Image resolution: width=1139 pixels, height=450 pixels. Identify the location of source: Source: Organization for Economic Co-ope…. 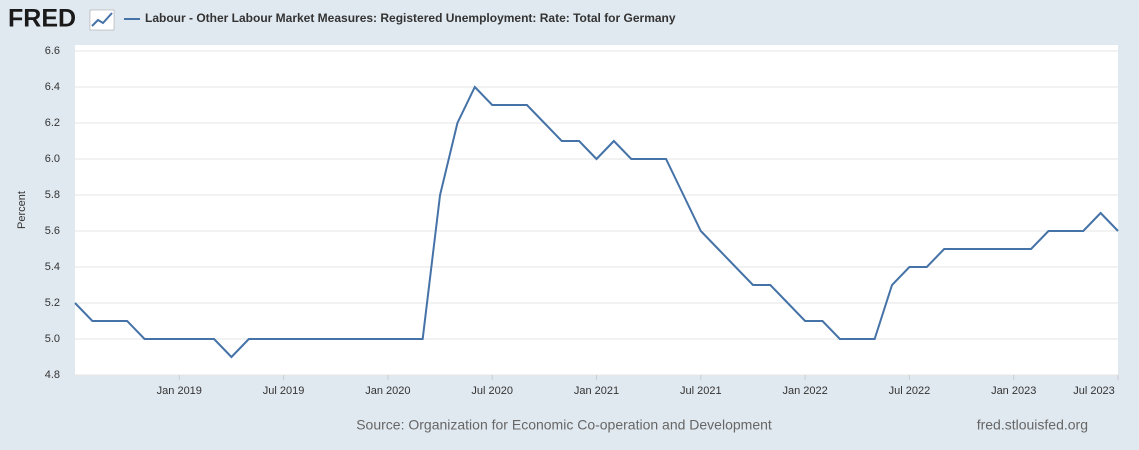
(564, 425).